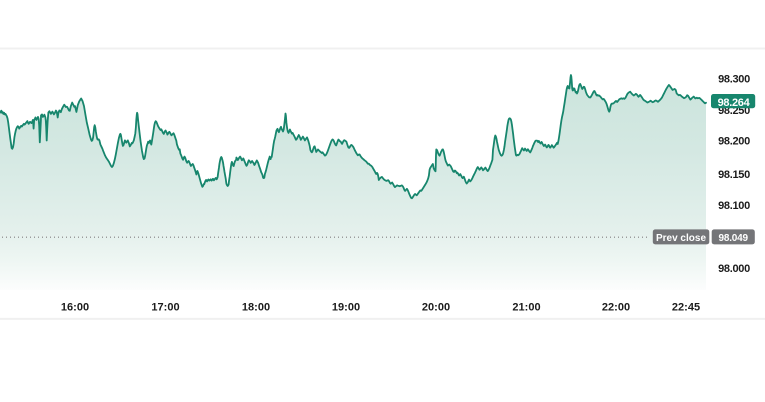  I want to click on svg-text: 17:00, so click(165, 308).